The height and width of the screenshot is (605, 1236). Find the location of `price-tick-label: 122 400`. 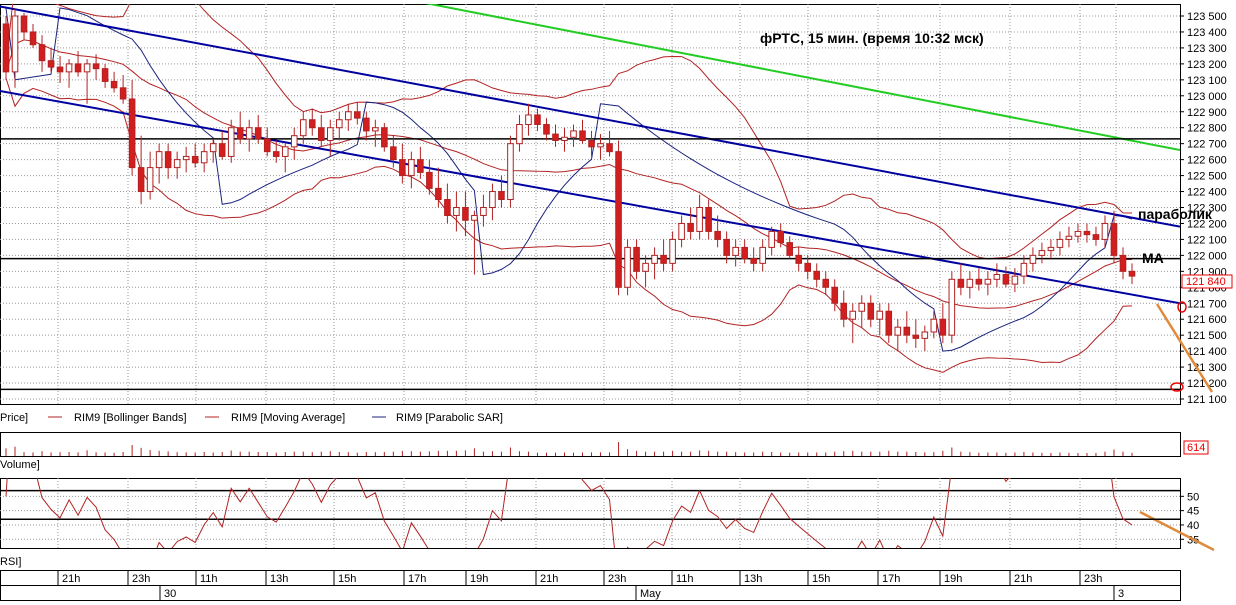

price-tick-label: 122 400 is located at coordinates (1207, 193).